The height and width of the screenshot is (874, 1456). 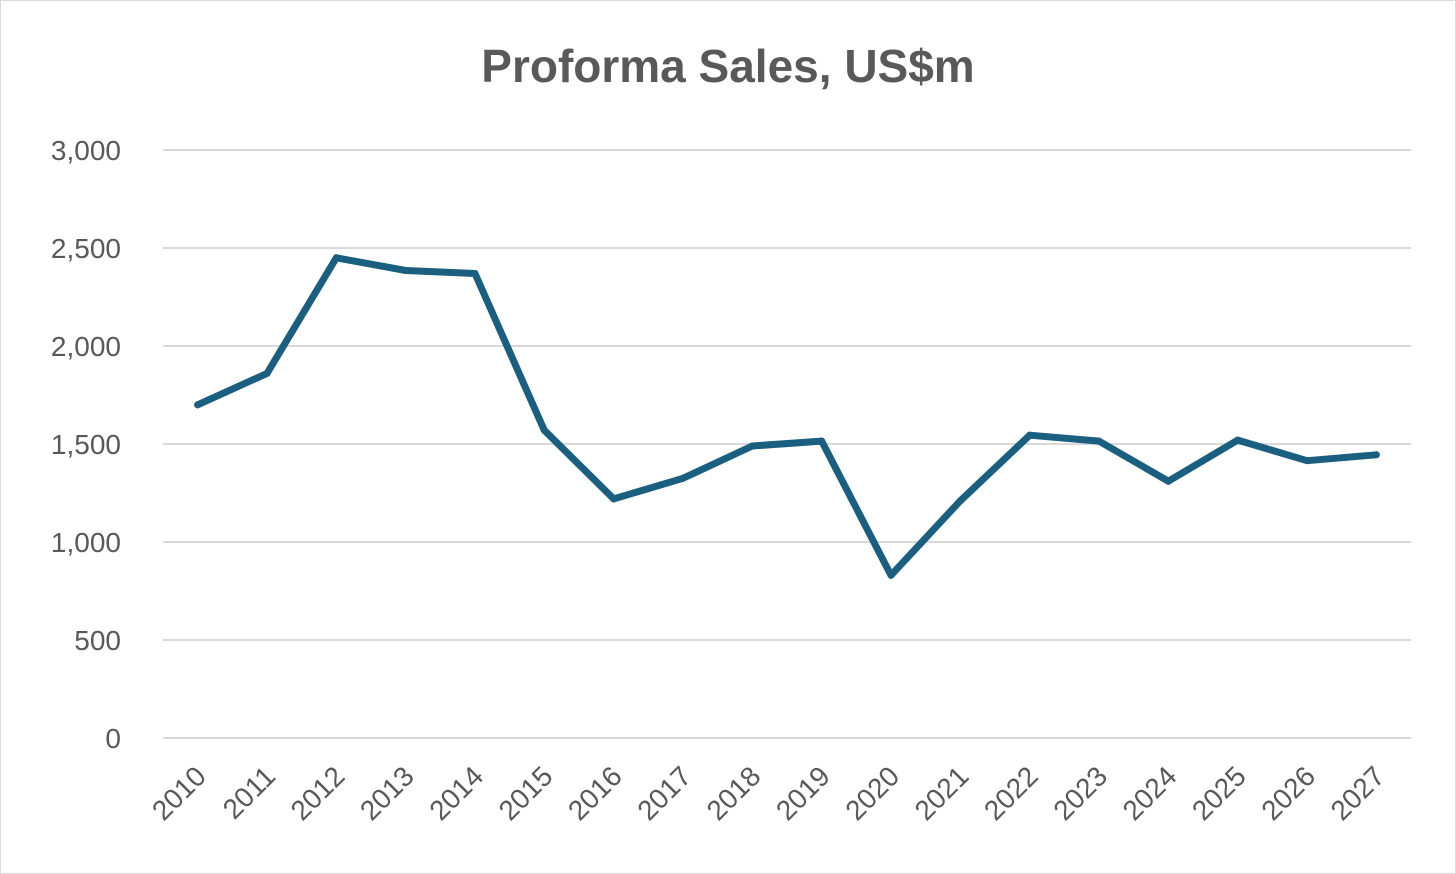 I want to click on x-tick-label: 2026, so click(x=1288, y=793).